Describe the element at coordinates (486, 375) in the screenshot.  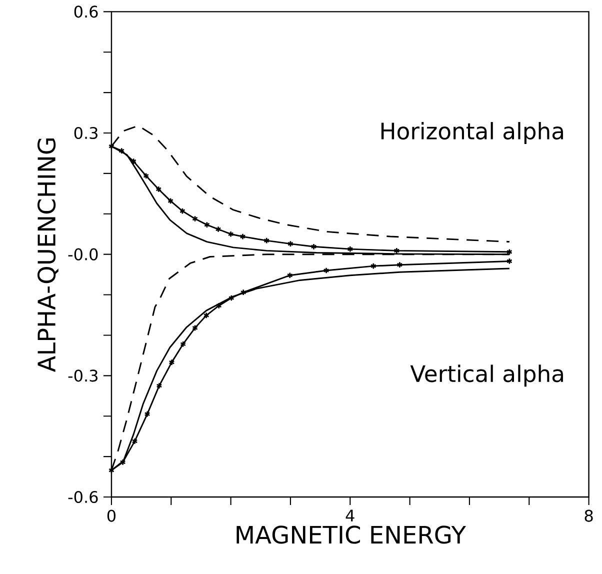
I see `annotation: Vertical alpha` at that location.